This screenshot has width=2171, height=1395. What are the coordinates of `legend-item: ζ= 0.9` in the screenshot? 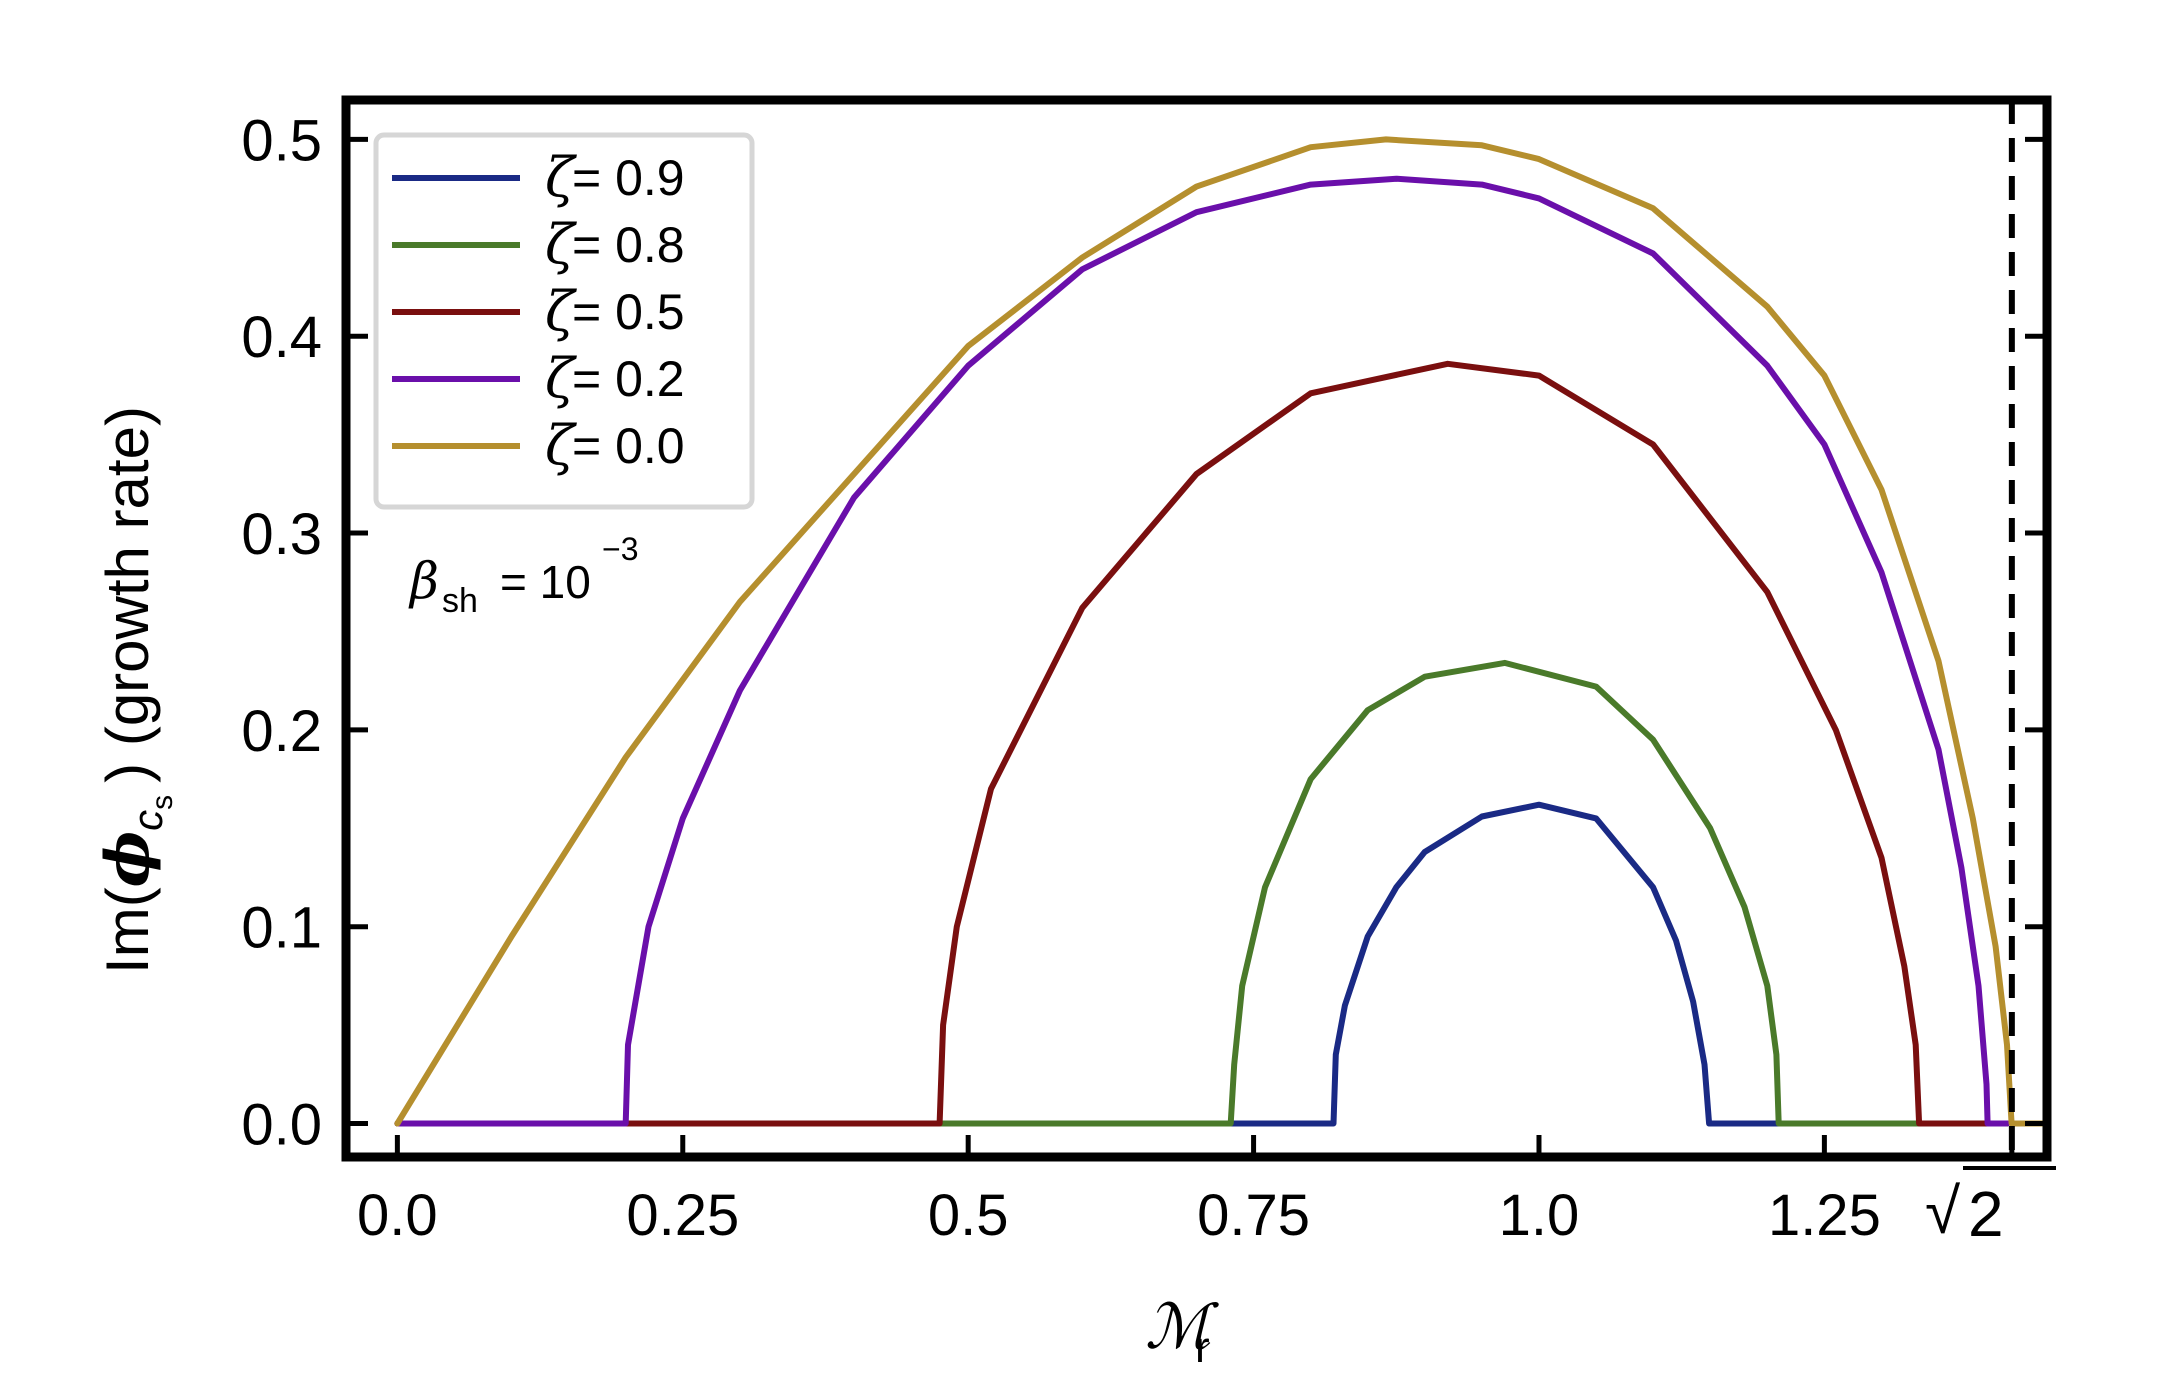 It's located at (538, 177).